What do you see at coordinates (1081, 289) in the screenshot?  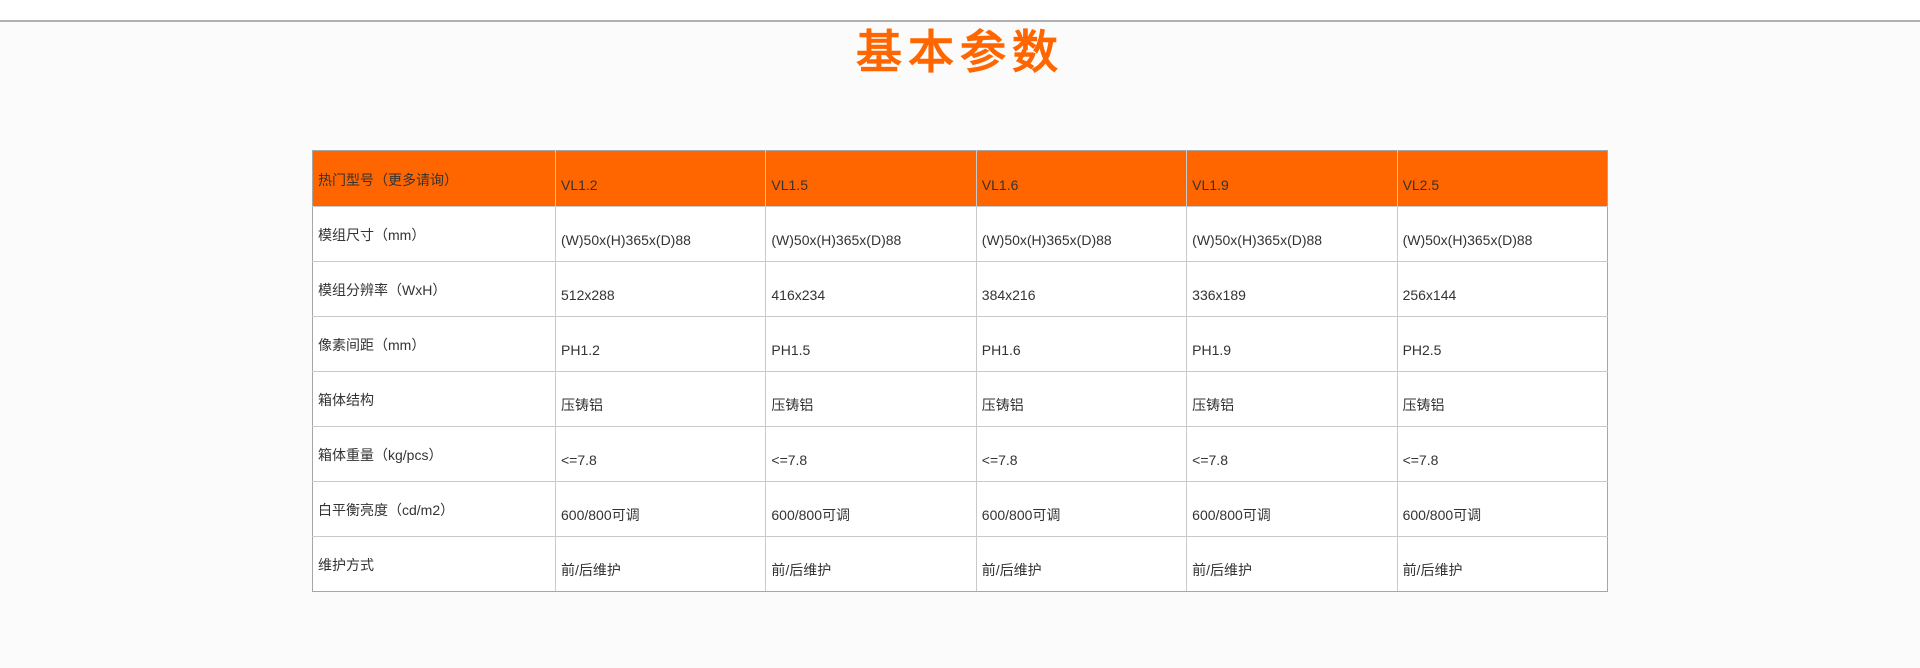 I see `spec-value-cell: 384x216` at bounding box center [1081, 289].